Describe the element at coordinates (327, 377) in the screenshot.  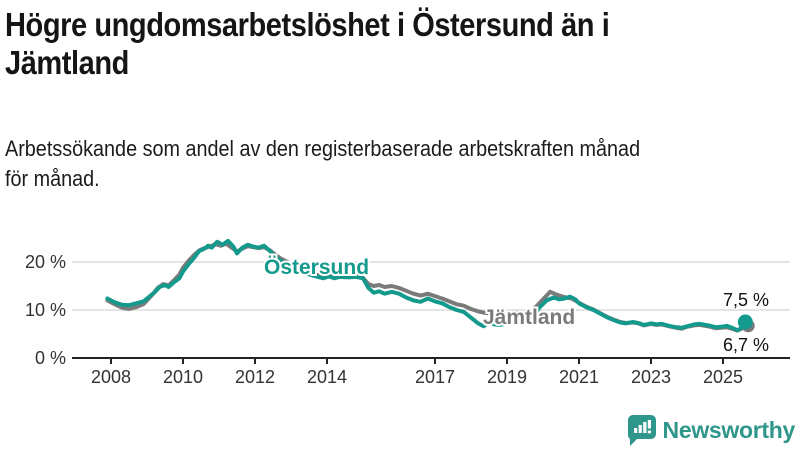
I see `x-tick-label-2014: 2014` at that location.